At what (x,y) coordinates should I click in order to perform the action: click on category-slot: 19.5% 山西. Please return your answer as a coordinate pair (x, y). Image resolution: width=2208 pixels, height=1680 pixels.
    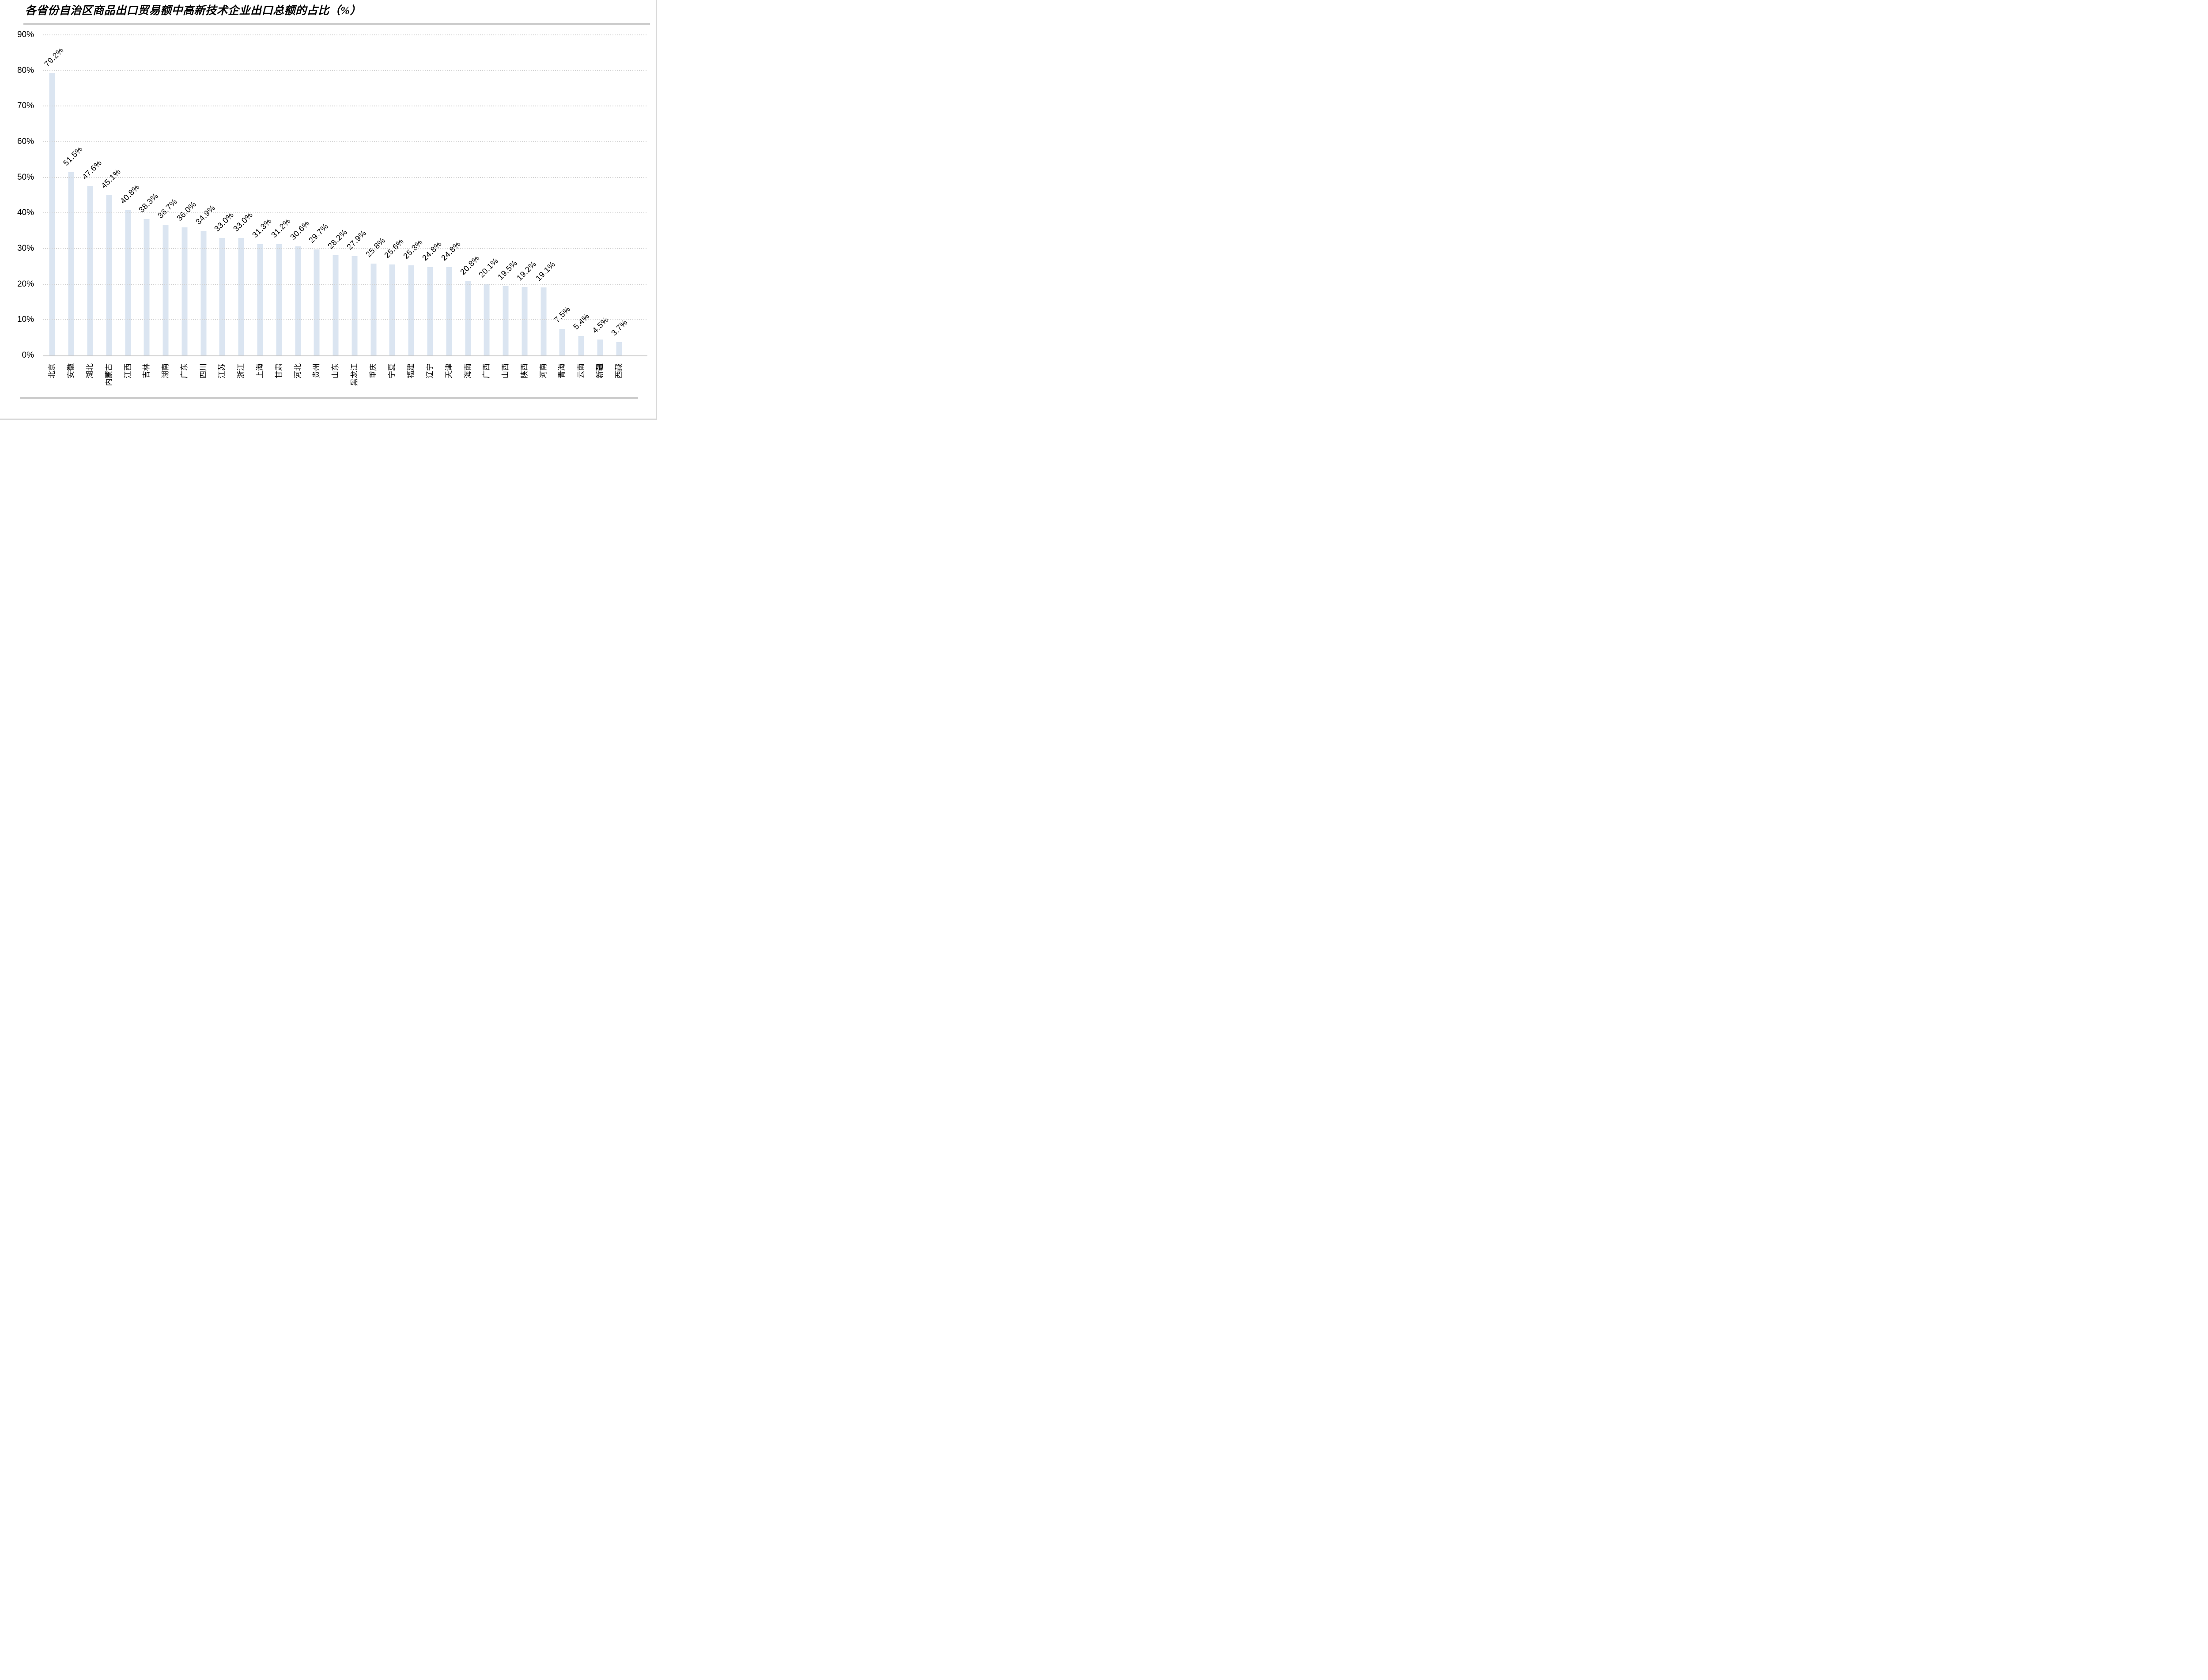
    Looking at the image, I should click on (508, 206).